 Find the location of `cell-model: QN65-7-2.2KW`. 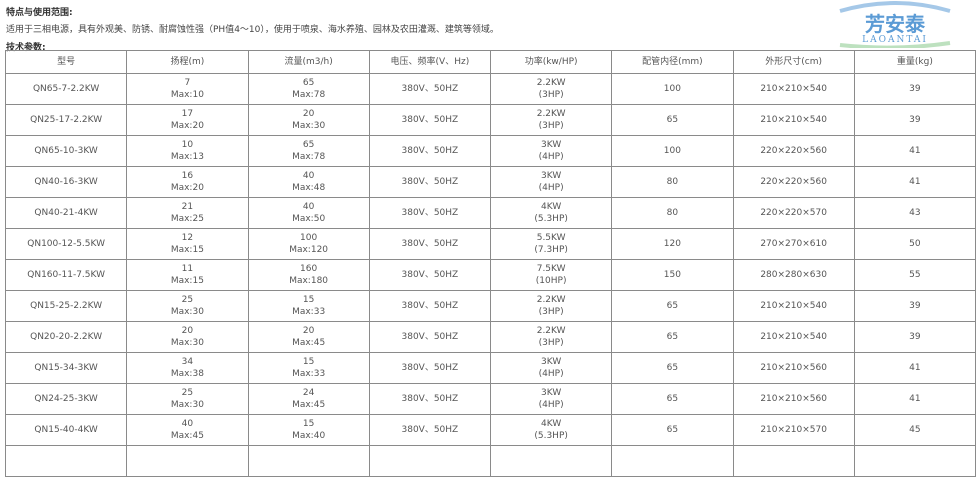

cell-model: QN65-7-2.2KW is located at coordinates (66, 89).